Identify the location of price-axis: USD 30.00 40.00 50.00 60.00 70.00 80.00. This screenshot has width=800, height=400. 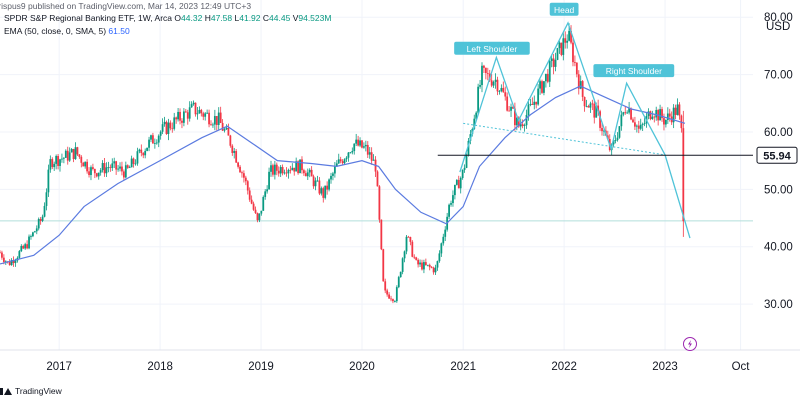
(778, 161).